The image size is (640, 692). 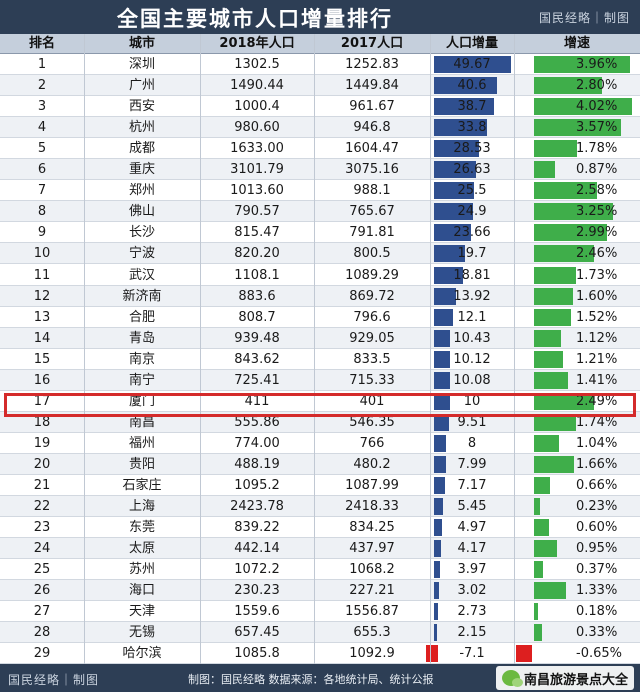 What do you see at coordinates (42, 359) in the screenshot?
I see `cell-rank: 15` at bounding box center [42, 359].